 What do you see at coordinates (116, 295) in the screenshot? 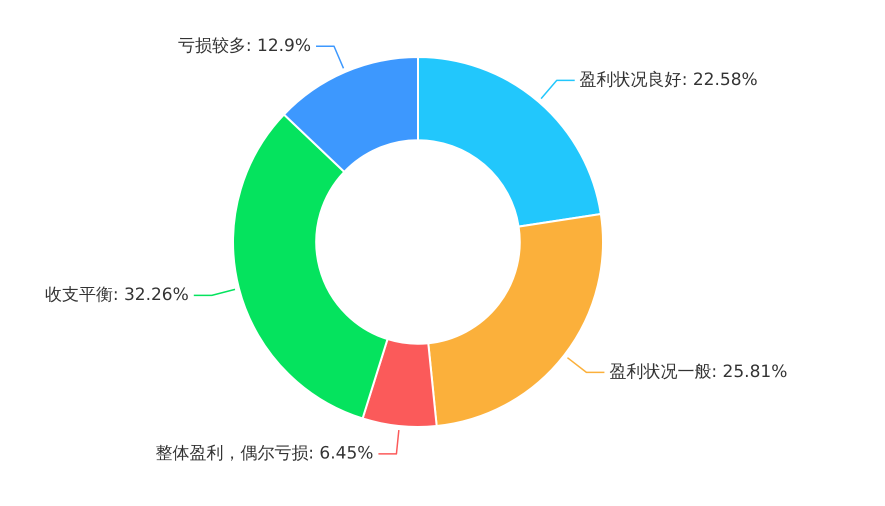
I see `slice-label: 收支平衡: 32.26%` at bounding box center [116, 295].